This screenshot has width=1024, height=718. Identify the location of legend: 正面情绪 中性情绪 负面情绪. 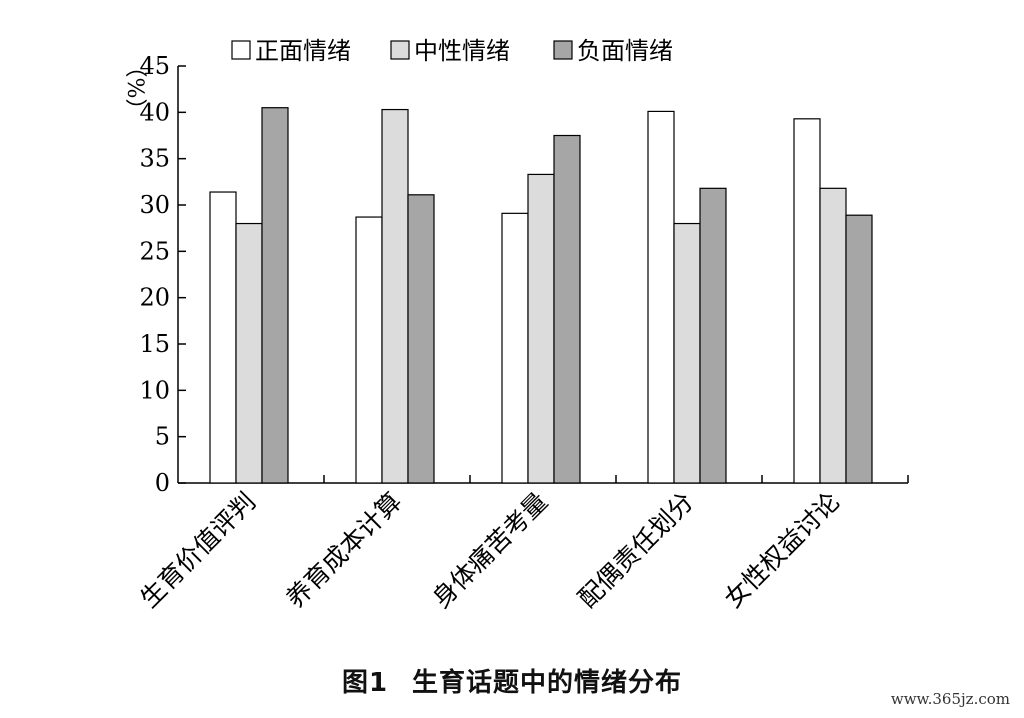
(452, 51).